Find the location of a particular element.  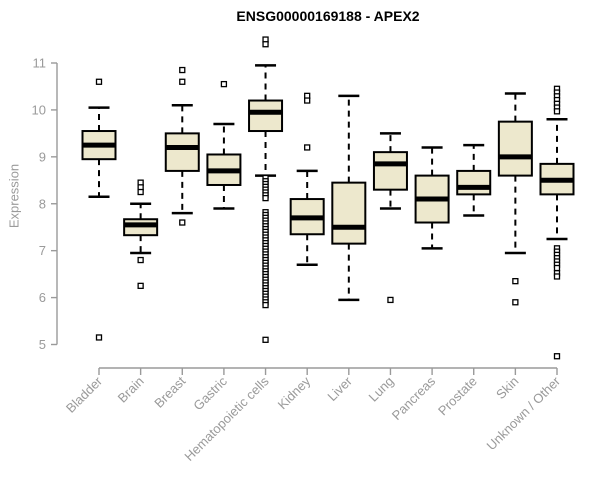

boxplot-lung is located at coordinates (390, 218).